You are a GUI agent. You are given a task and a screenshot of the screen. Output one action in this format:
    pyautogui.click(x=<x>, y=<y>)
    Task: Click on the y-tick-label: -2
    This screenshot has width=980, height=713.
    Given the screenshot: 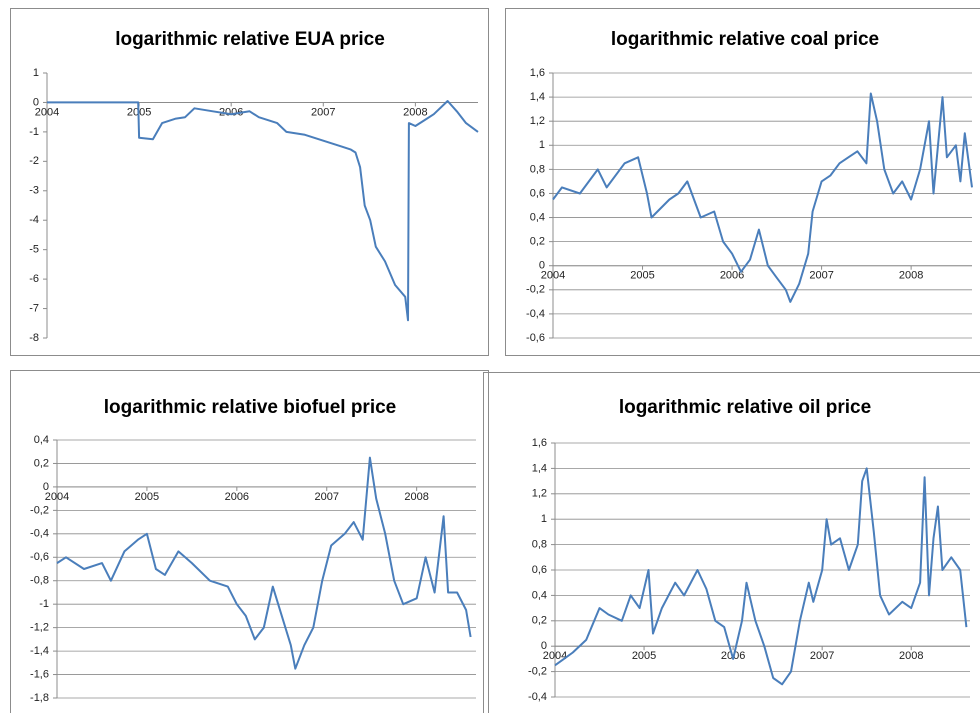 What is the action you would take?
    pyautogui.click(x=34, y=161)
    